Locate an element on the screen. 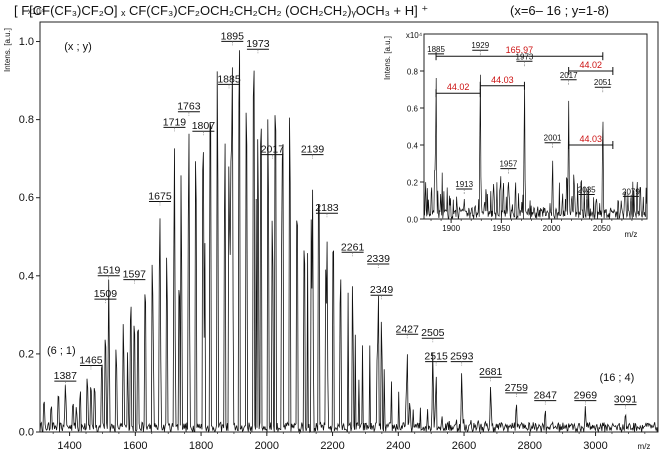  inset-trace is located at coordinates (535, 147).